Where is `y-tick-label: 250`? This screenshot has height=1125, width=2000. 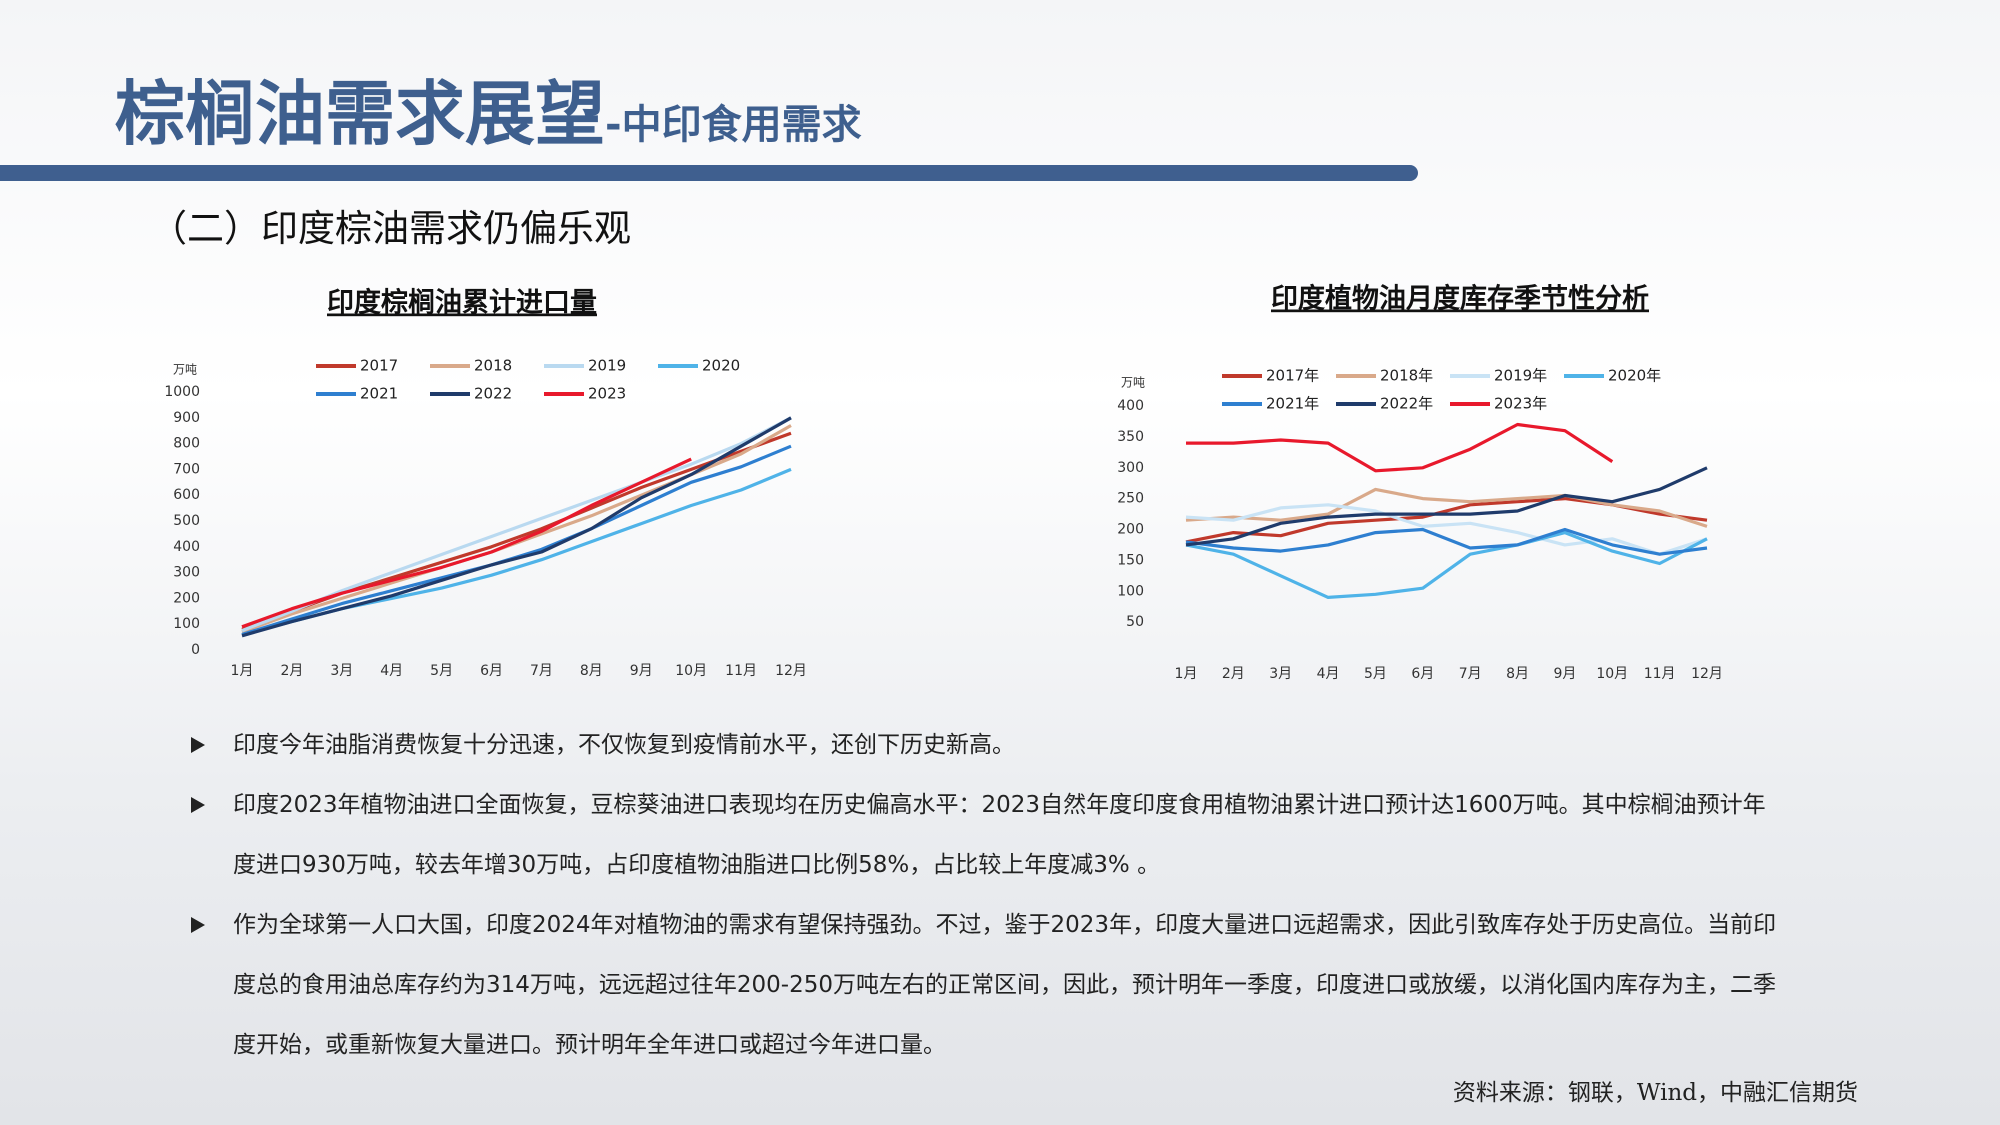
y-tick-label: 250 is located at coordinates (1130, 499).